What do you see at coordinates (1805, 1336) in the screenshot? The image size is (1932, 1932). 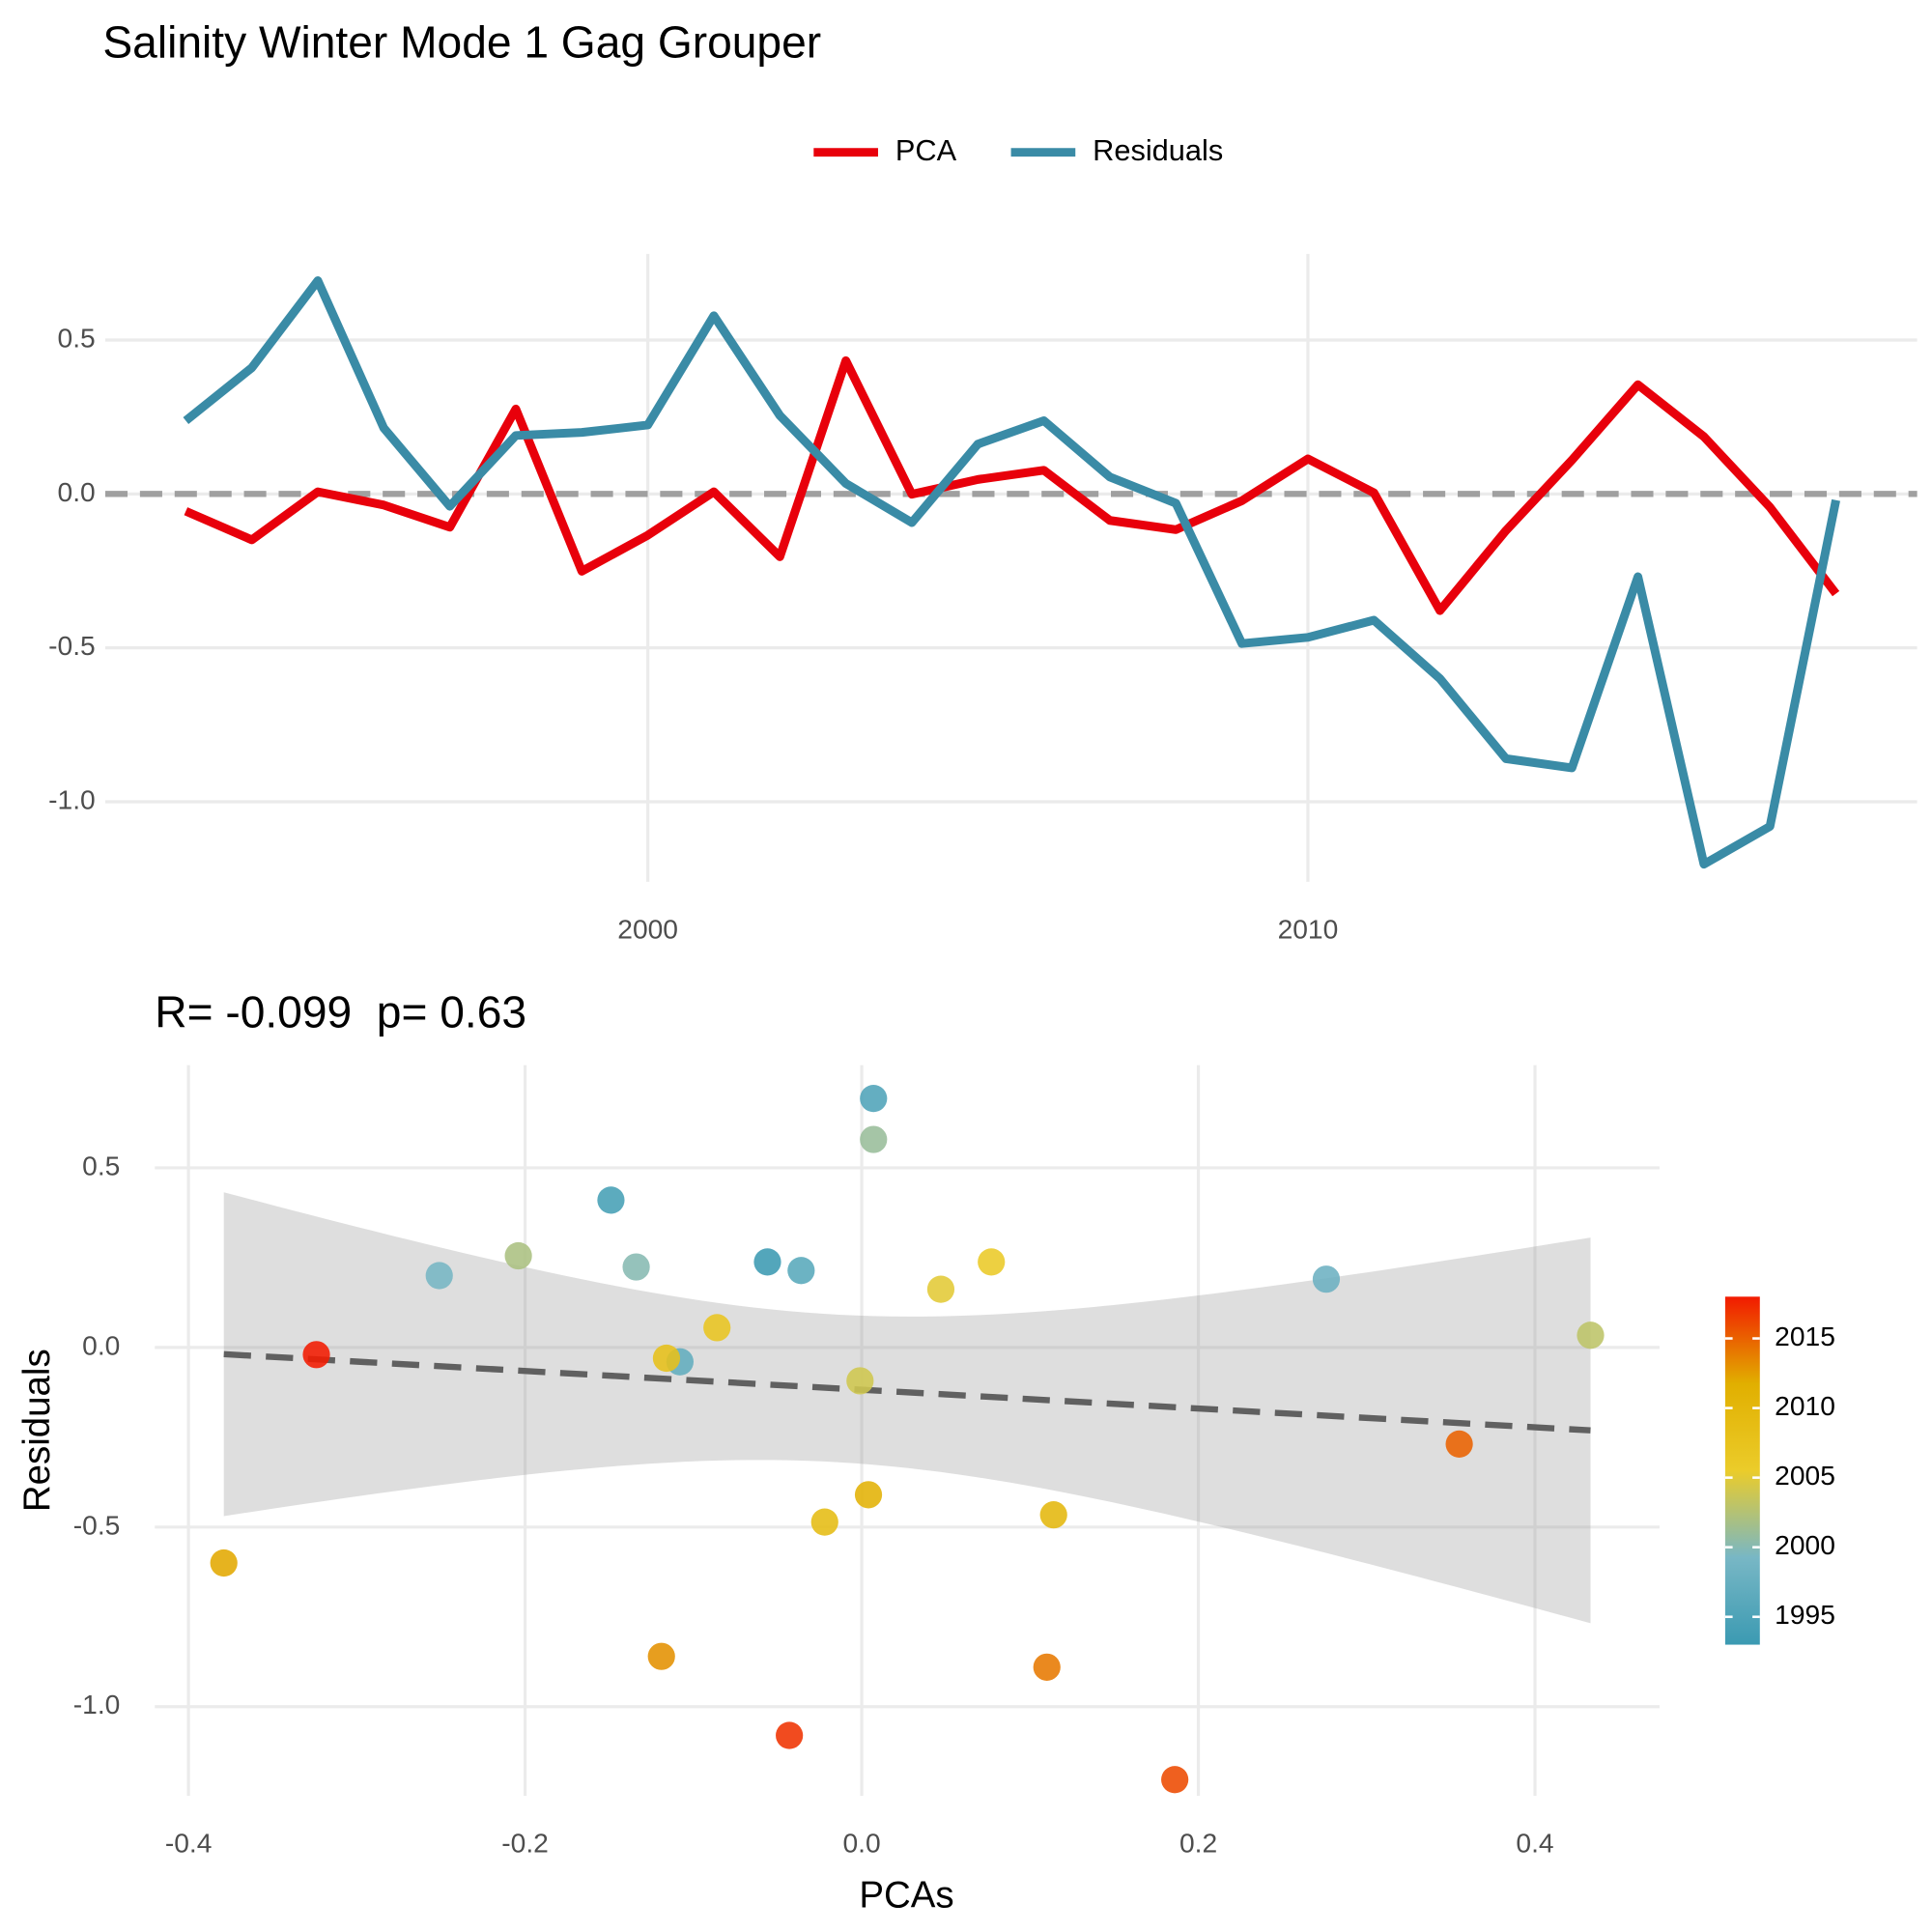 I see `colorbar-label: 2015` at bounding box center [1805, 1336].